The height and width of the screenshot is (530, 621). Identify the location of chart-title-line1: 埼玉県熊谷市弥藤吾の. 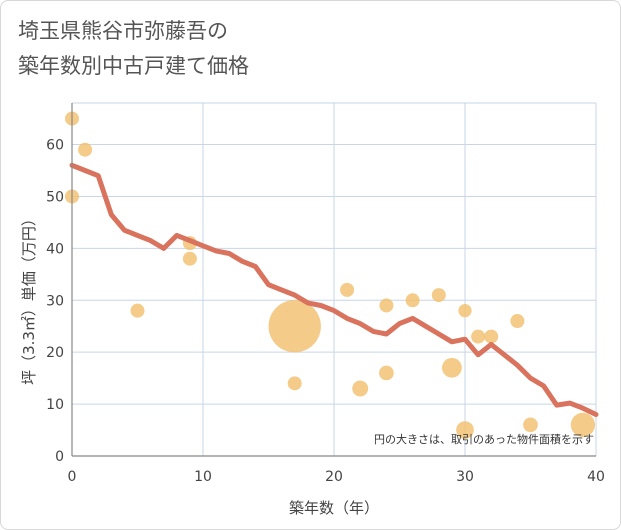
(123, 31).